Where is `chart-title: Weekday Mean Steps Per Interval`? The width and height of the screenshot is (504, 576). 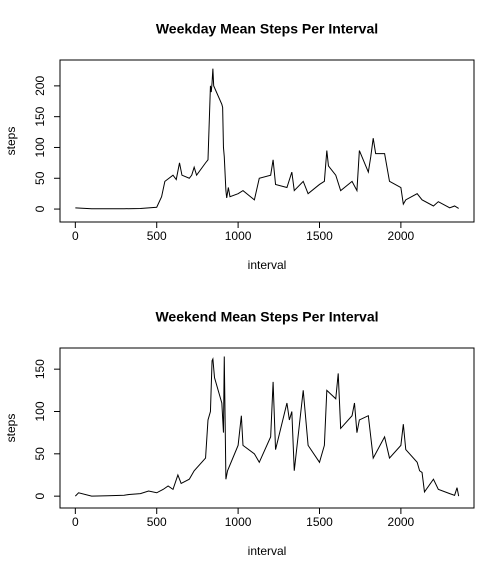
chart-title: Weekday Mean Steps Per Interval is located at coordinates (267, 29).